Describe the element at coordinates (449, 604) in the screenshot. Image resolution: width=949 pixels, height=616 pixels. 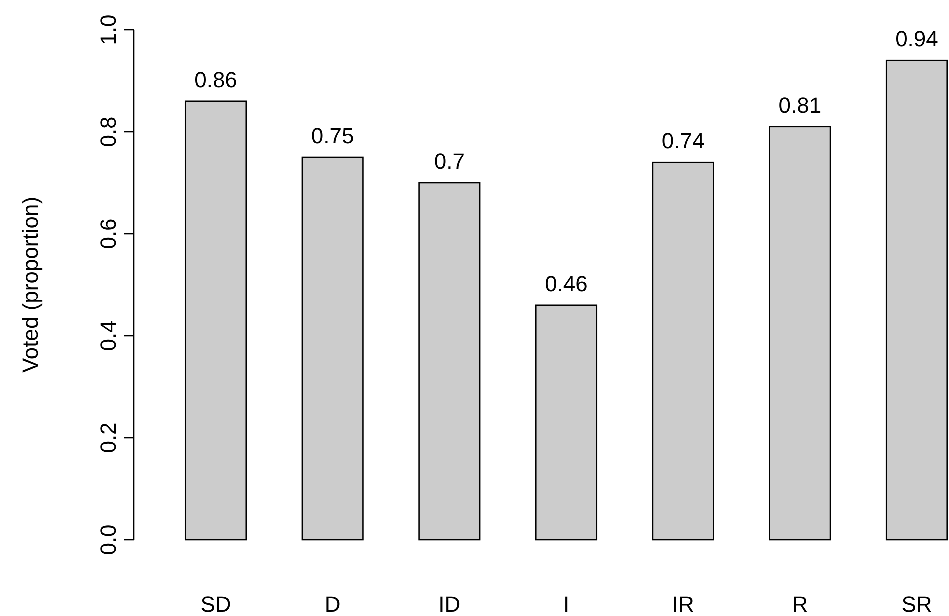
I see `x-tick-label: ID` at that location.